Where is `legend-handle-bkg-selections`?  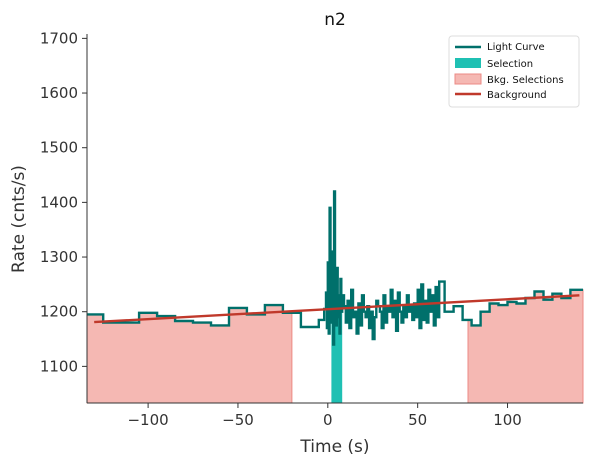 legend-handle-bkg-selections is located at coordinates (468, 79).